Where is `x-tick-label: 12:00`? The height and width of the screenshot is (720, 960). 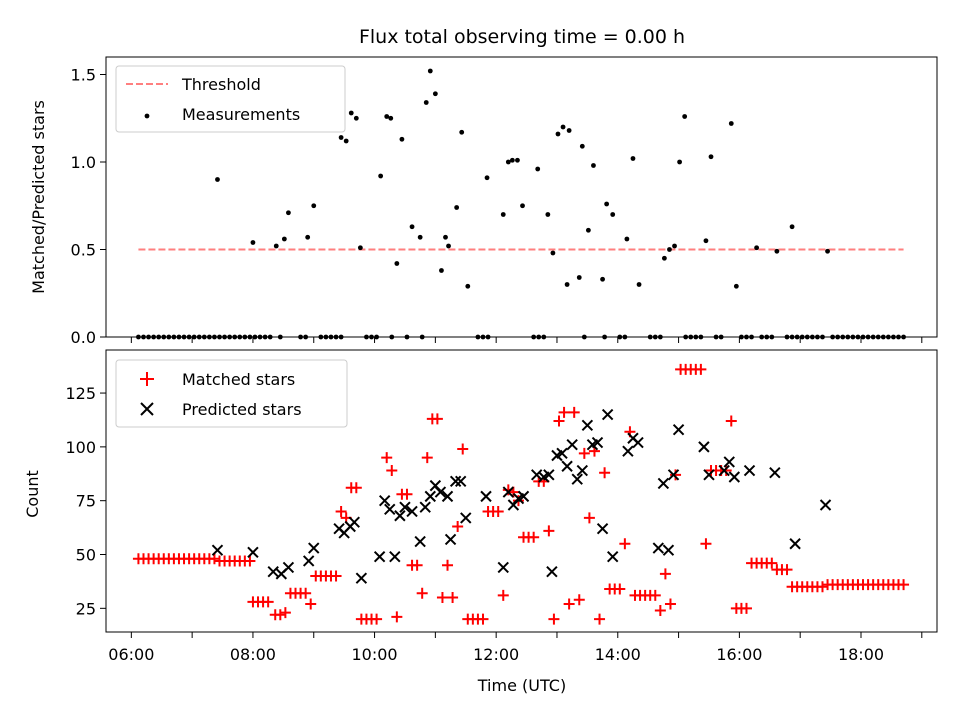
x-tick-label: 12:00 is located at coordinates (496, 654).